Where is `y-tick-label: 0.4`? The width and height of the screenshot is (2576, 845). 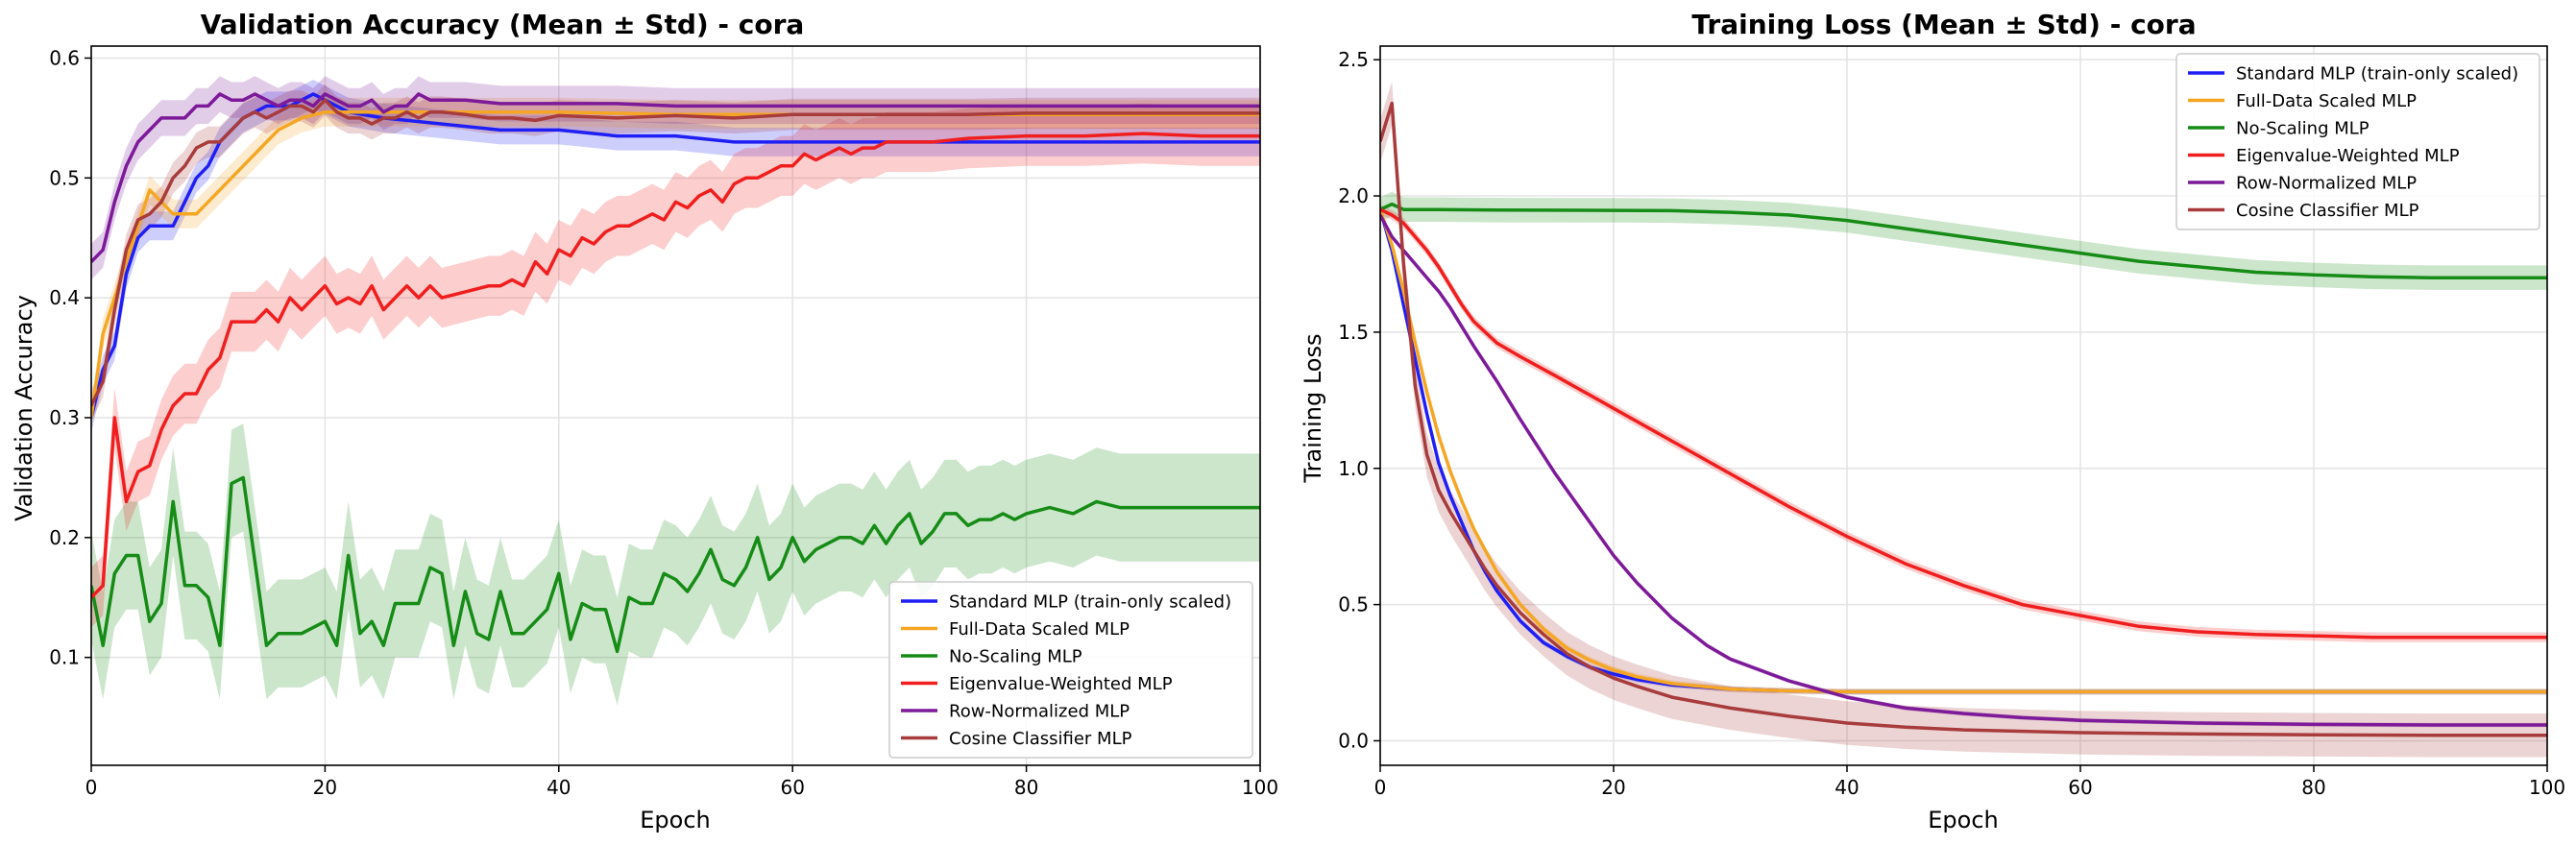 y-tick-label: 0.4 is located at coordinates (65, 297).